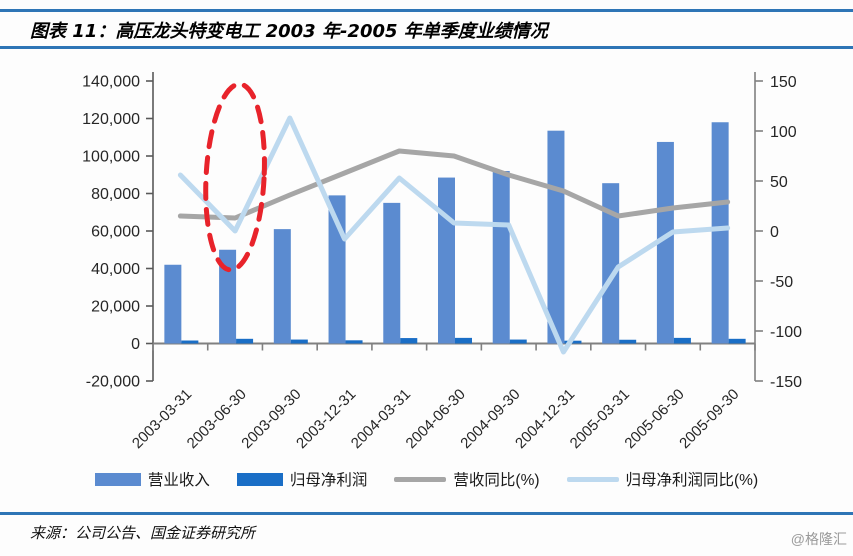 The width and height of the screenshot is (853, 556). I want to click on legend-item-net-profit: 归母净利润, so click(302, 479).